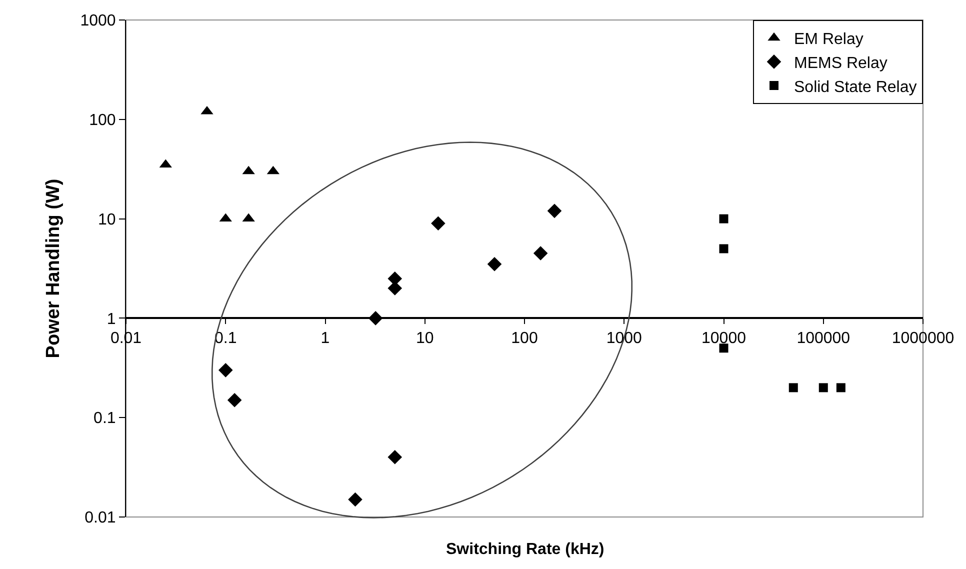 This screenshot has height=569, width=966. I want to click on y-axis-title: Power Handling (W), so click(53, 268).